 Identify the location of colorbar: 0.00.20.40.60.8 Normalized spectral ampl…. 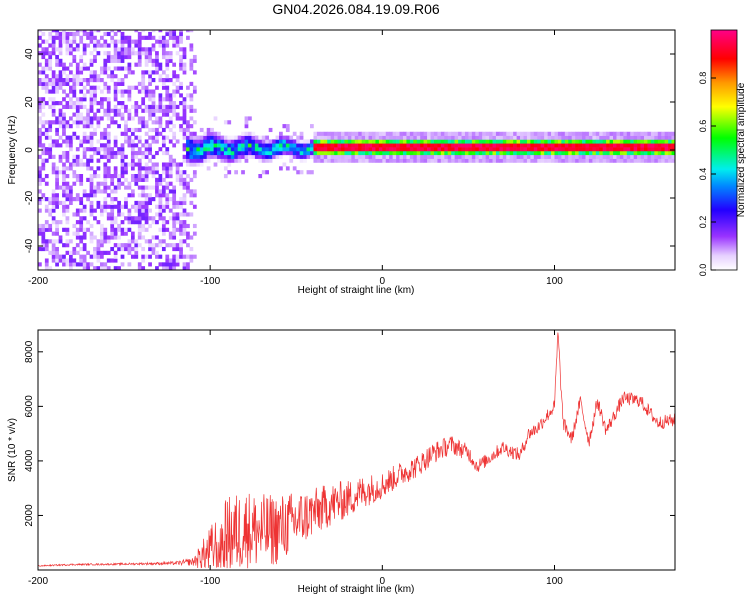
(722, 152).